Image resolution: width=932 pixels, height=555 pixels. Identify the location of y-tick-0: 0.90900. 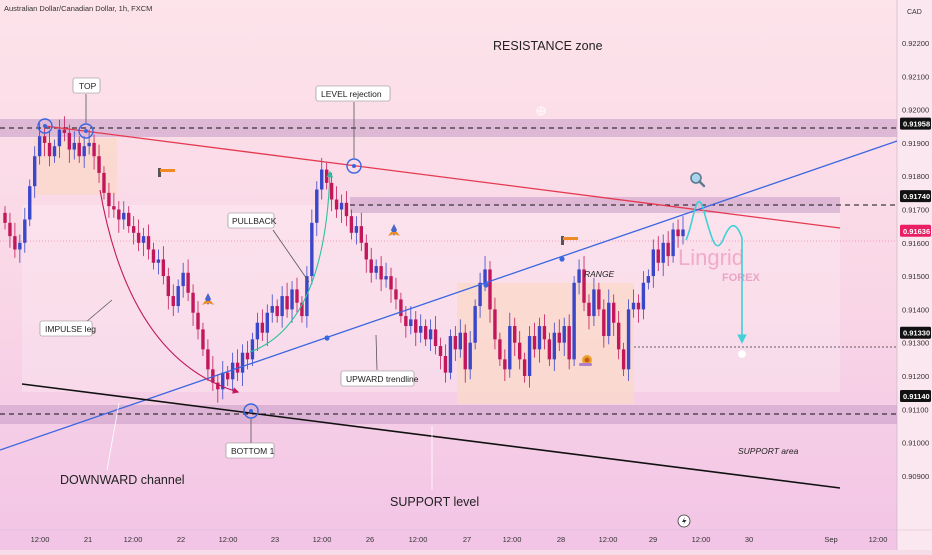
(915, 476).